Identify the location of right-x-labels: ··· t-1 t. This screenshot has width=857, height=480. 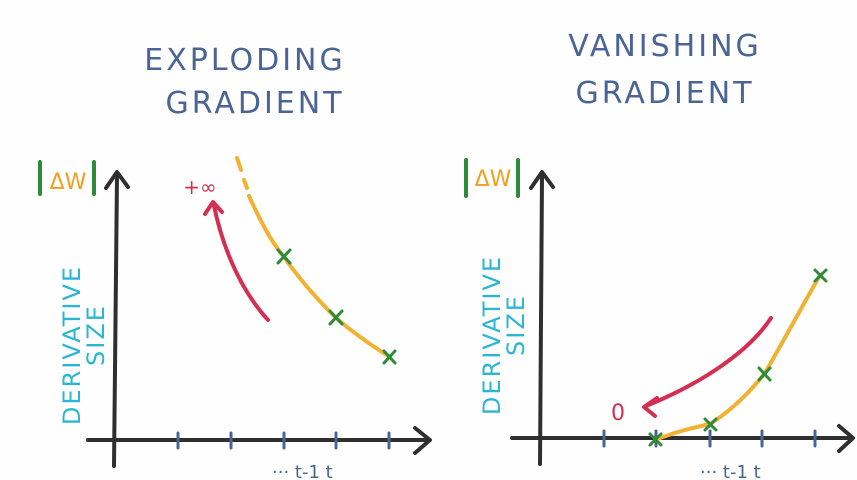
(730, 471).